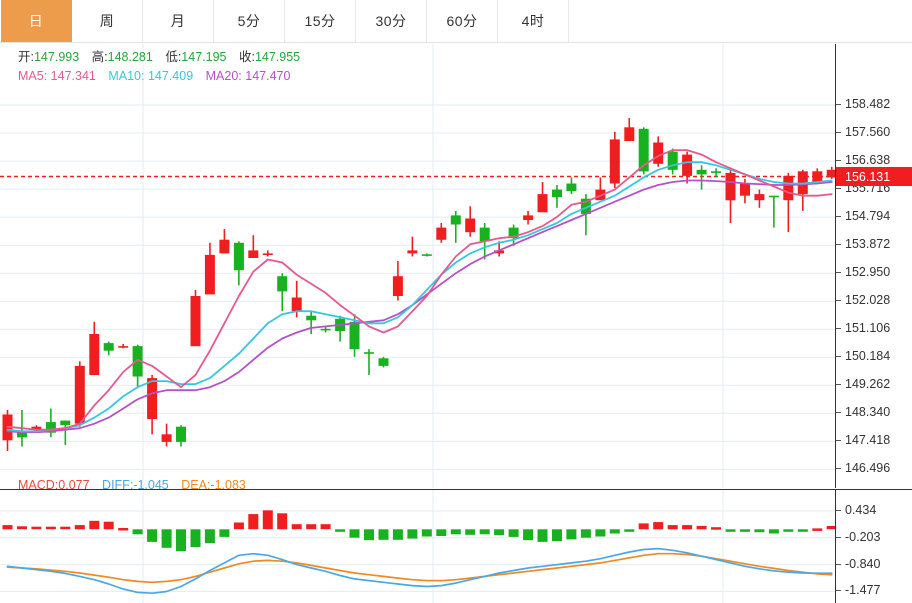 The width and height of the screenshot is (912, 603). I want to click on price-axis-tick: 158.482, so click(863, 104).